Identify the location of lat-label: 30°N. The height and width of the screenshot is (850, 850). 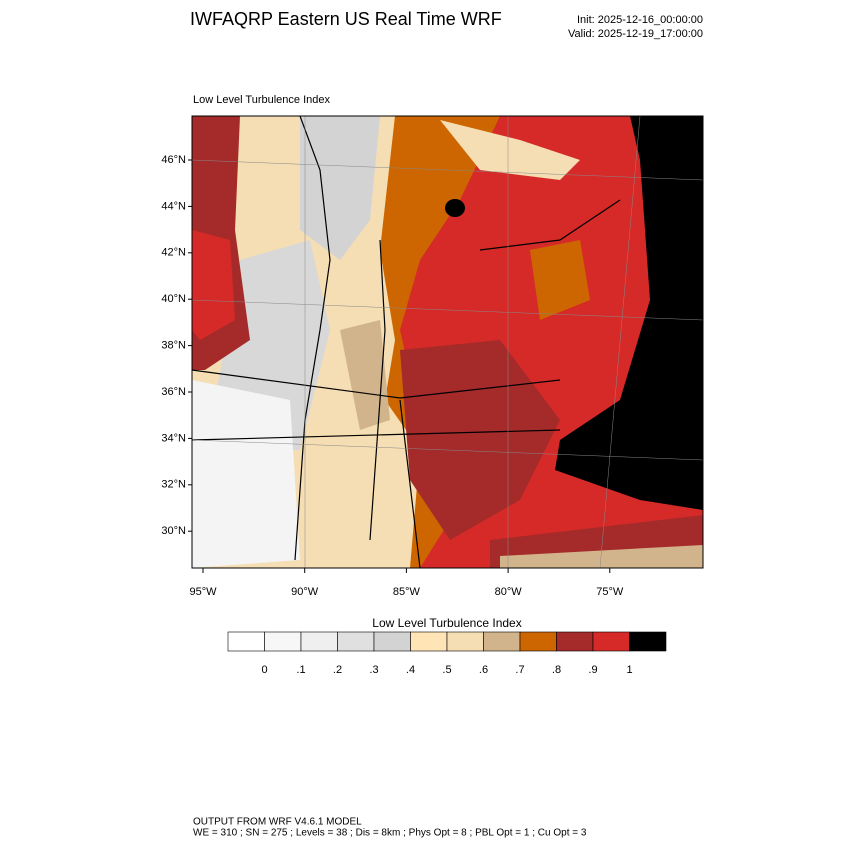
(173, 531).